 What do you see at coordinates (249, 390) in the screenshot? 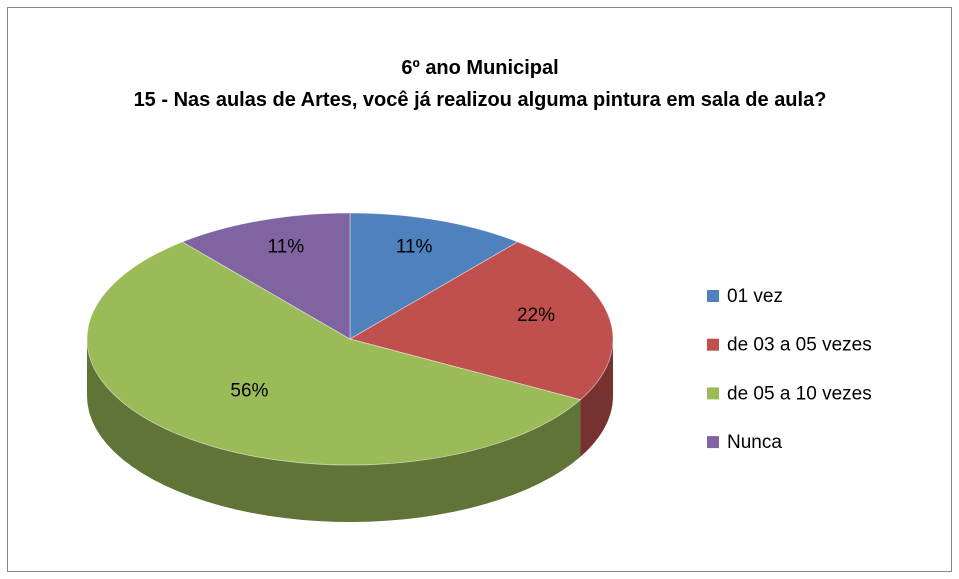
I see `data-label: 56%` at bounding box center [249, 390].